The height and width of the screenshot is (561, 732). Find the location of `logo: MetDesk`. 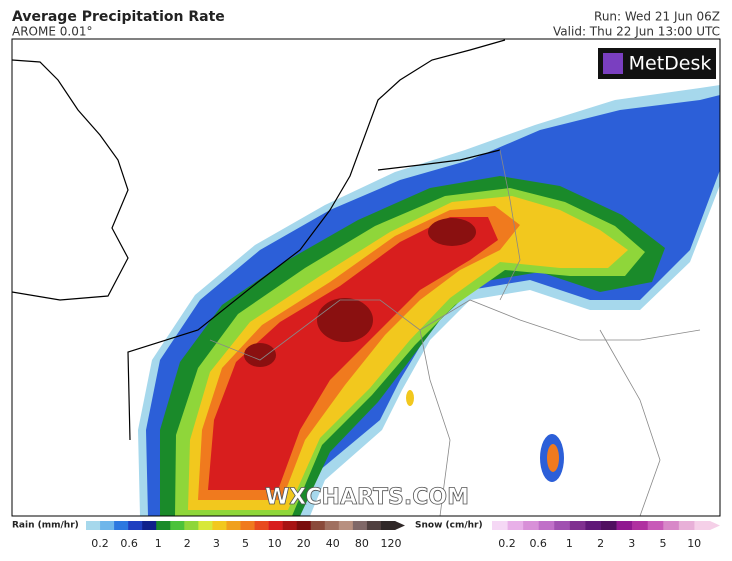

logo: MetDesk is located at coordinates (670, 64).